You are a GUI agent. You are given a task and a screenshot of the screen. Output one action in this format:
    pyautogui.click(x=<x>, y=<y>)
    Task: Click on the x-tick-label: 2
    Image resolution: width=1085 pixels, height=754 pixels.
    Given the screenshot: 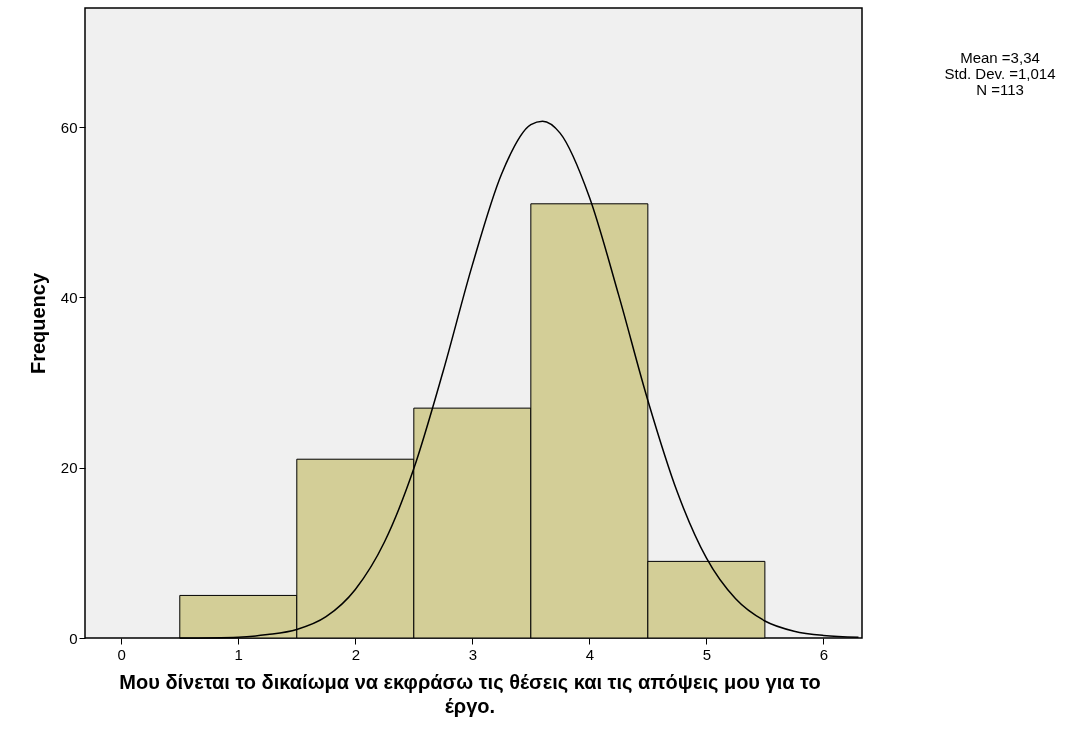 What is the action you would take?
    pyautogui.click(x=355, y=654)
    